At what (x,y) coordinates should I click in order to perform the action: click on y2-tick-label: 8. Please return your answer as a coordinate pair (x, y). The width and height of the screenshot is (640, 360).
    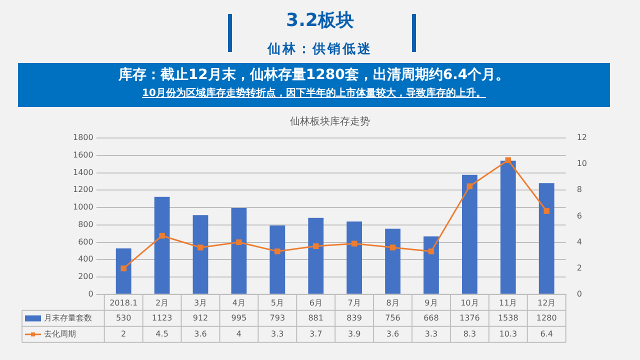
    Looking at the image, I should click on (579, 189).